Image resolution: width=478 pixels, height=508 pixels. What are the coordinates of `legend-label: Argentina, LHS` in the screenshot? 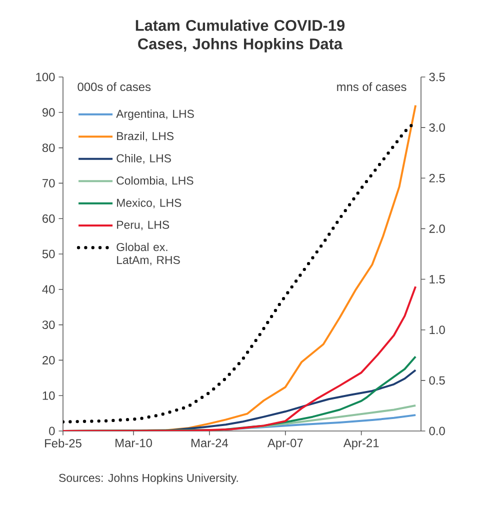 It's located at (155, 115).